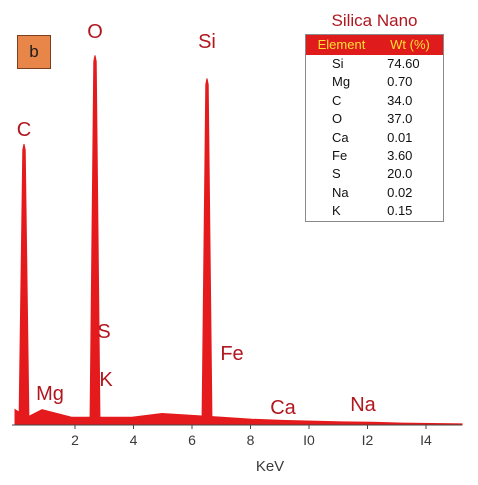  Describe the element at coordinates (106, 380) in the screenshot. I see `peak-label-k: K` at that location.